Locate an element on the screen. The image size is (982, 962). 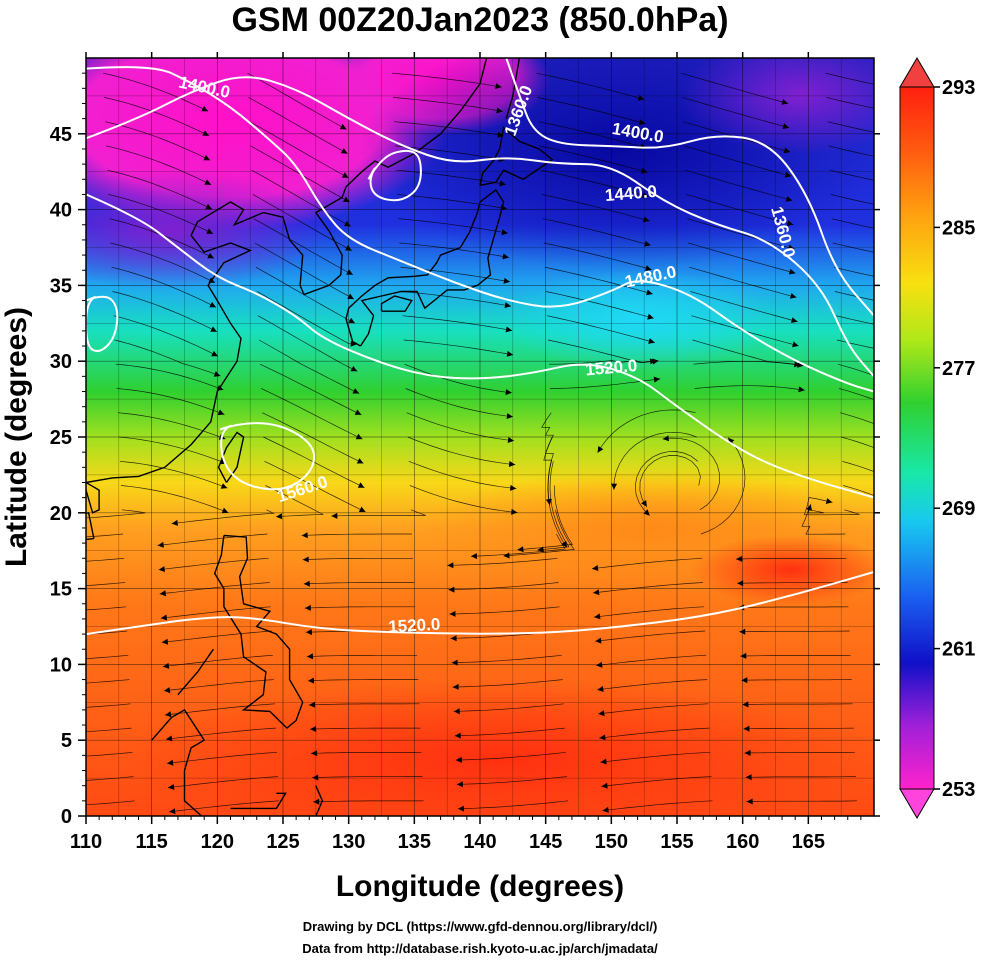
x-tick-label: 120 is located at coordinates (217, 842).